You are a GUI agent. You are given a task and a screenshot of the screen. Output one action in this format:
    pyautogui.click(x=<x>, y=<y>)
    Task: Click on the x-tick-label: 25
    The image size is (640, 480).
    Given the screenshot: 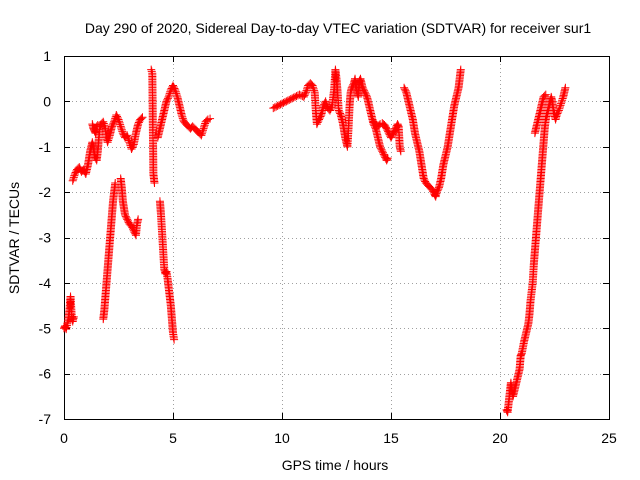 What is the action you would take?
    pyautogui.click(x=609, y=438)
    